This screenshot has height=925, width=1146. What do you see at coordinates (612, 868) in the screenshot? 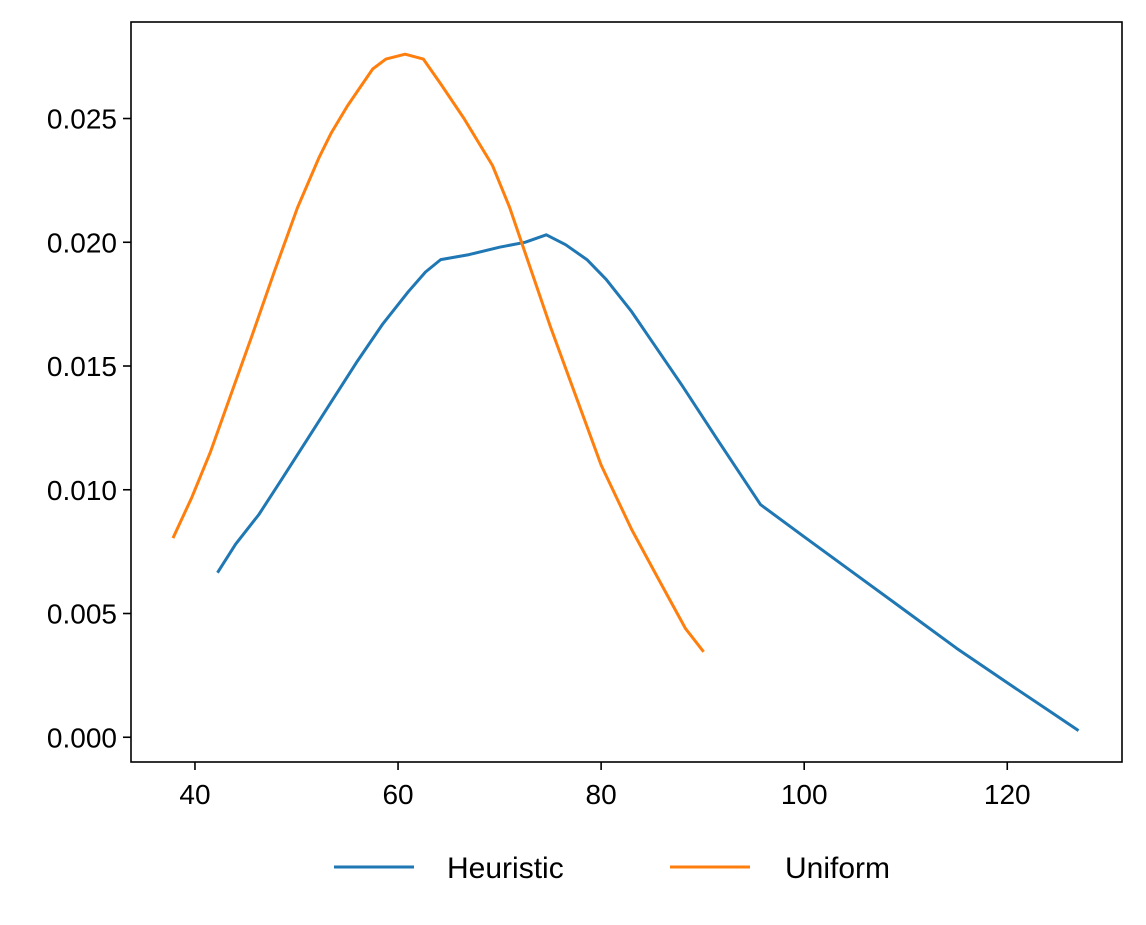
I see `legend: Heuristic Uniform` at bounding box center [612, 868].